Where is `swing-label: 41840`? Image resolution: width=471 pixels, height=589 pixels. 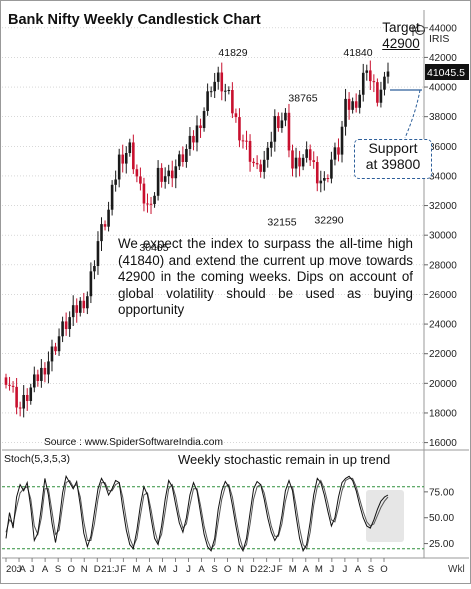 swing-label: 41840 is located at coordinates (357, 53).